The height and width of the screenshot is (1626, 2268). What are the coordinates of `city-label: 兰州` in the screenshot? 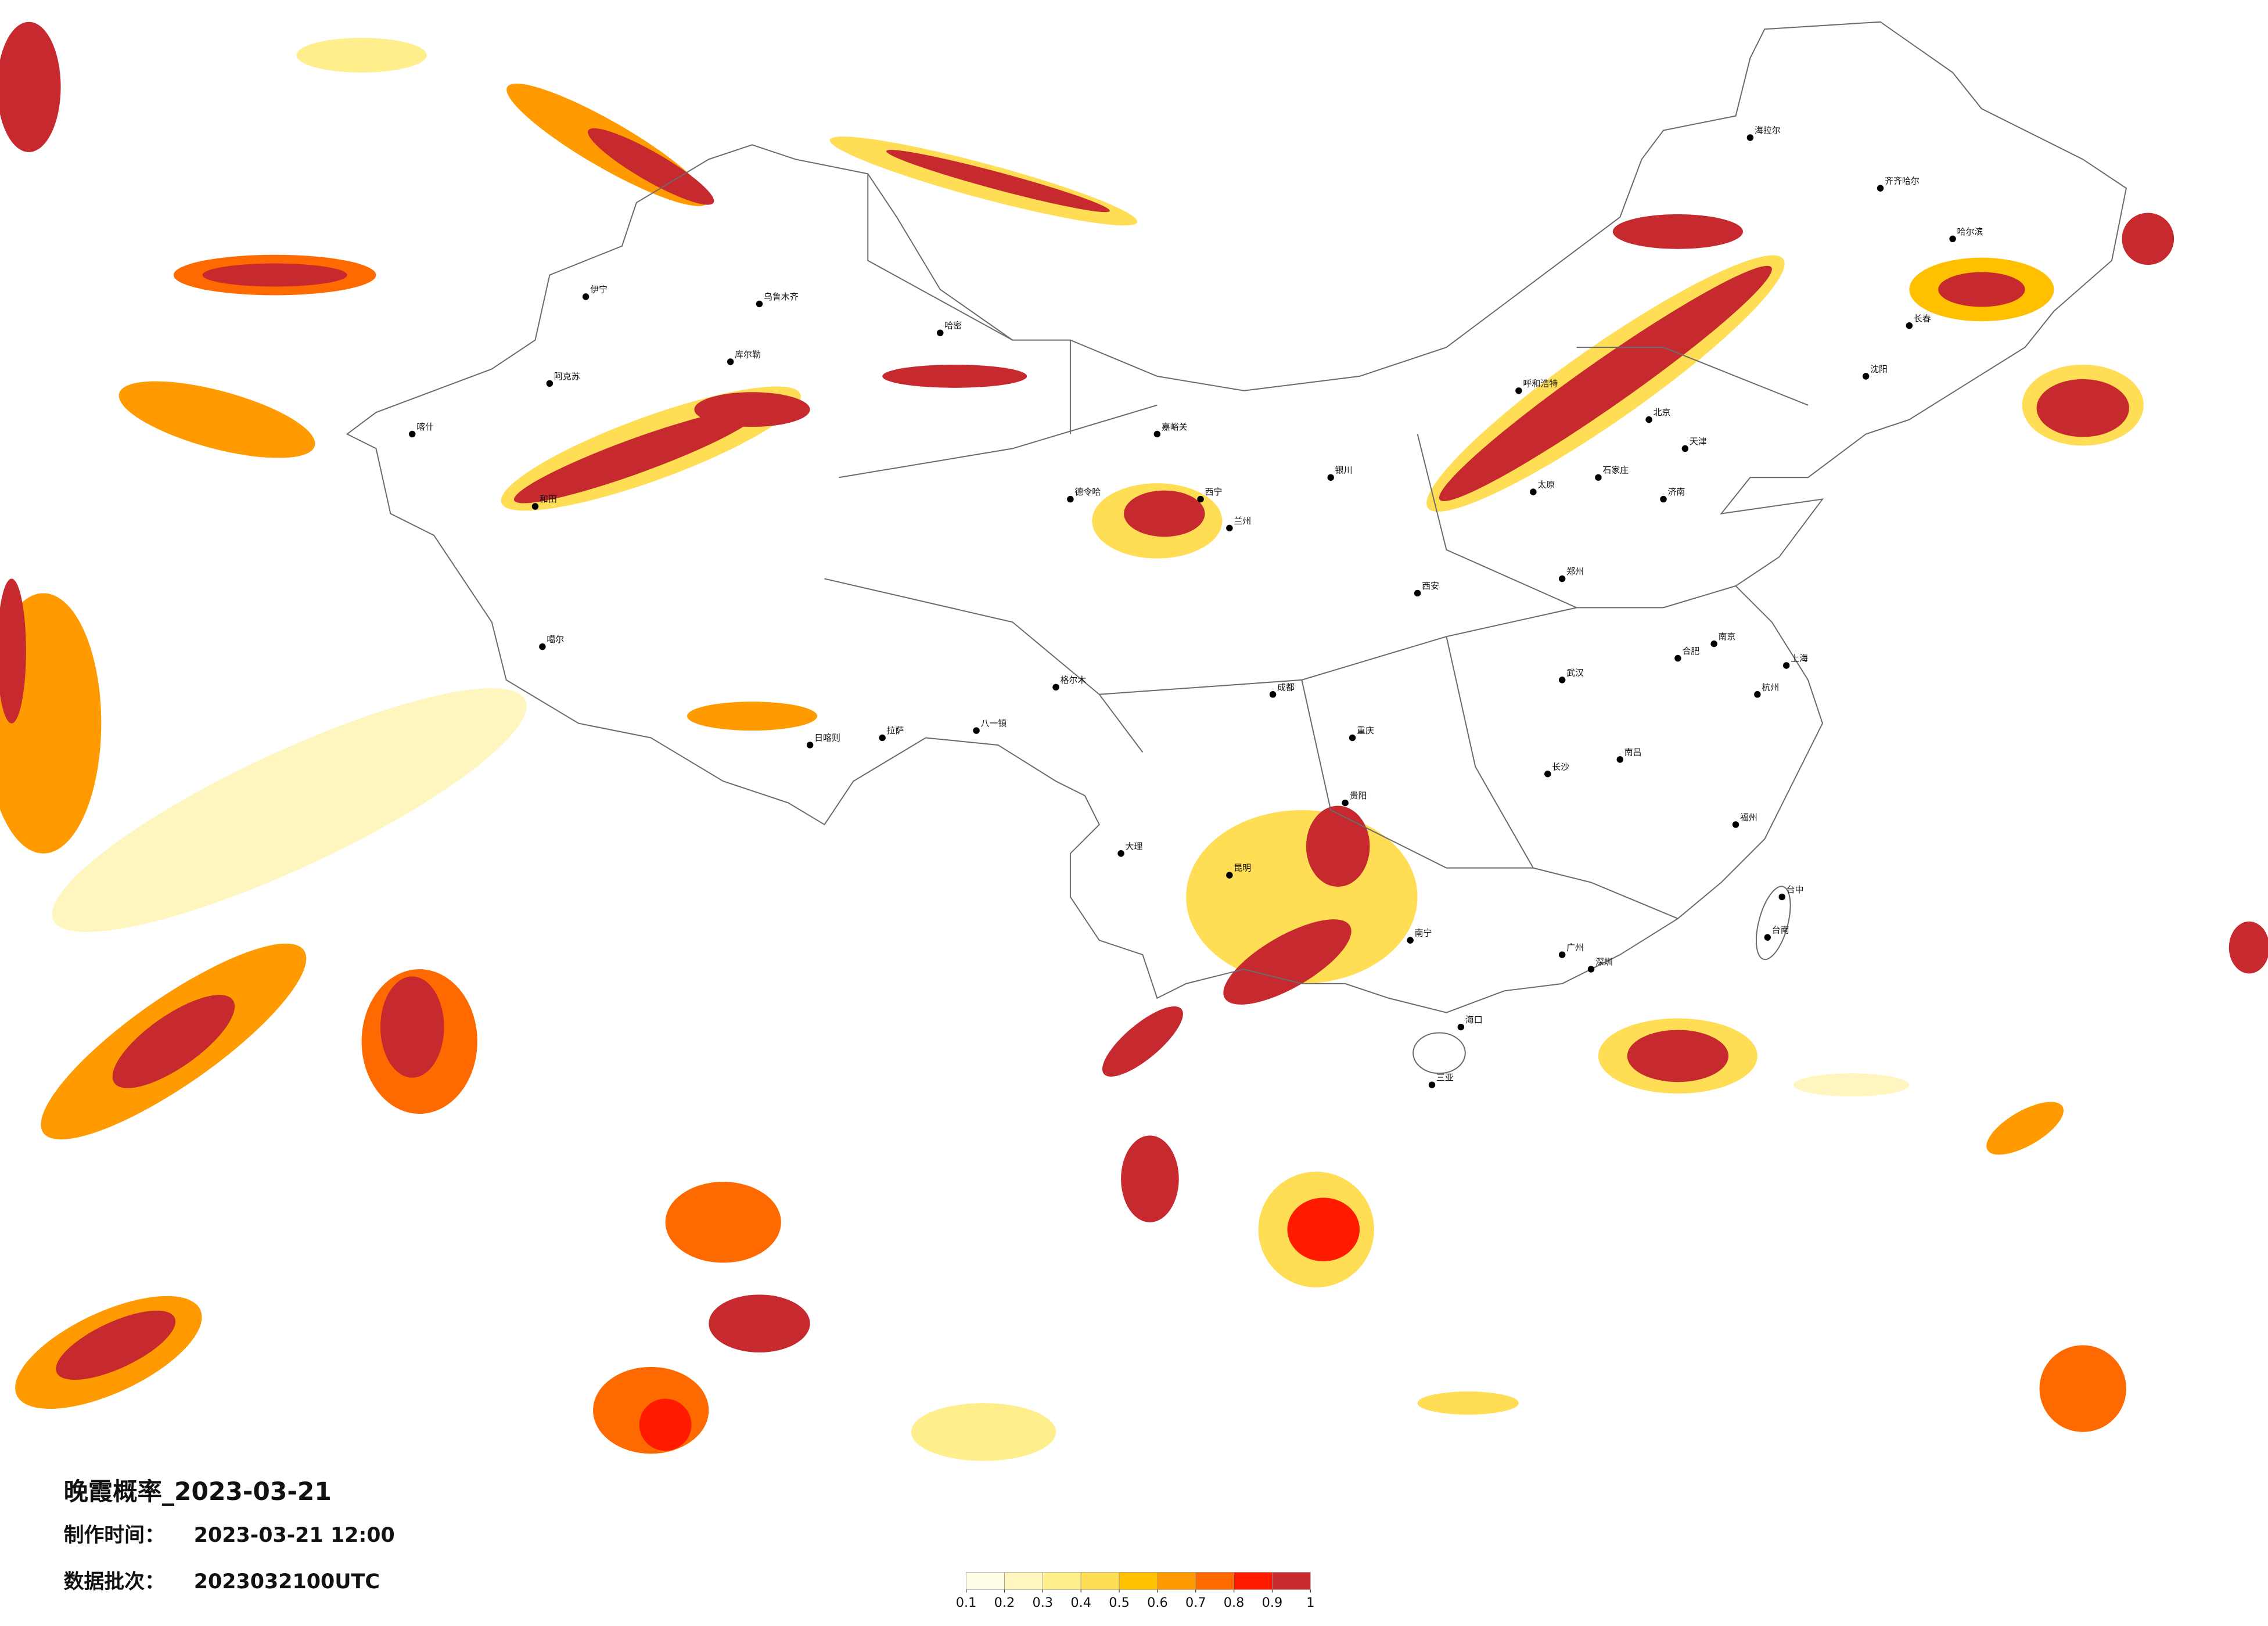 It's located at (1242, 521).